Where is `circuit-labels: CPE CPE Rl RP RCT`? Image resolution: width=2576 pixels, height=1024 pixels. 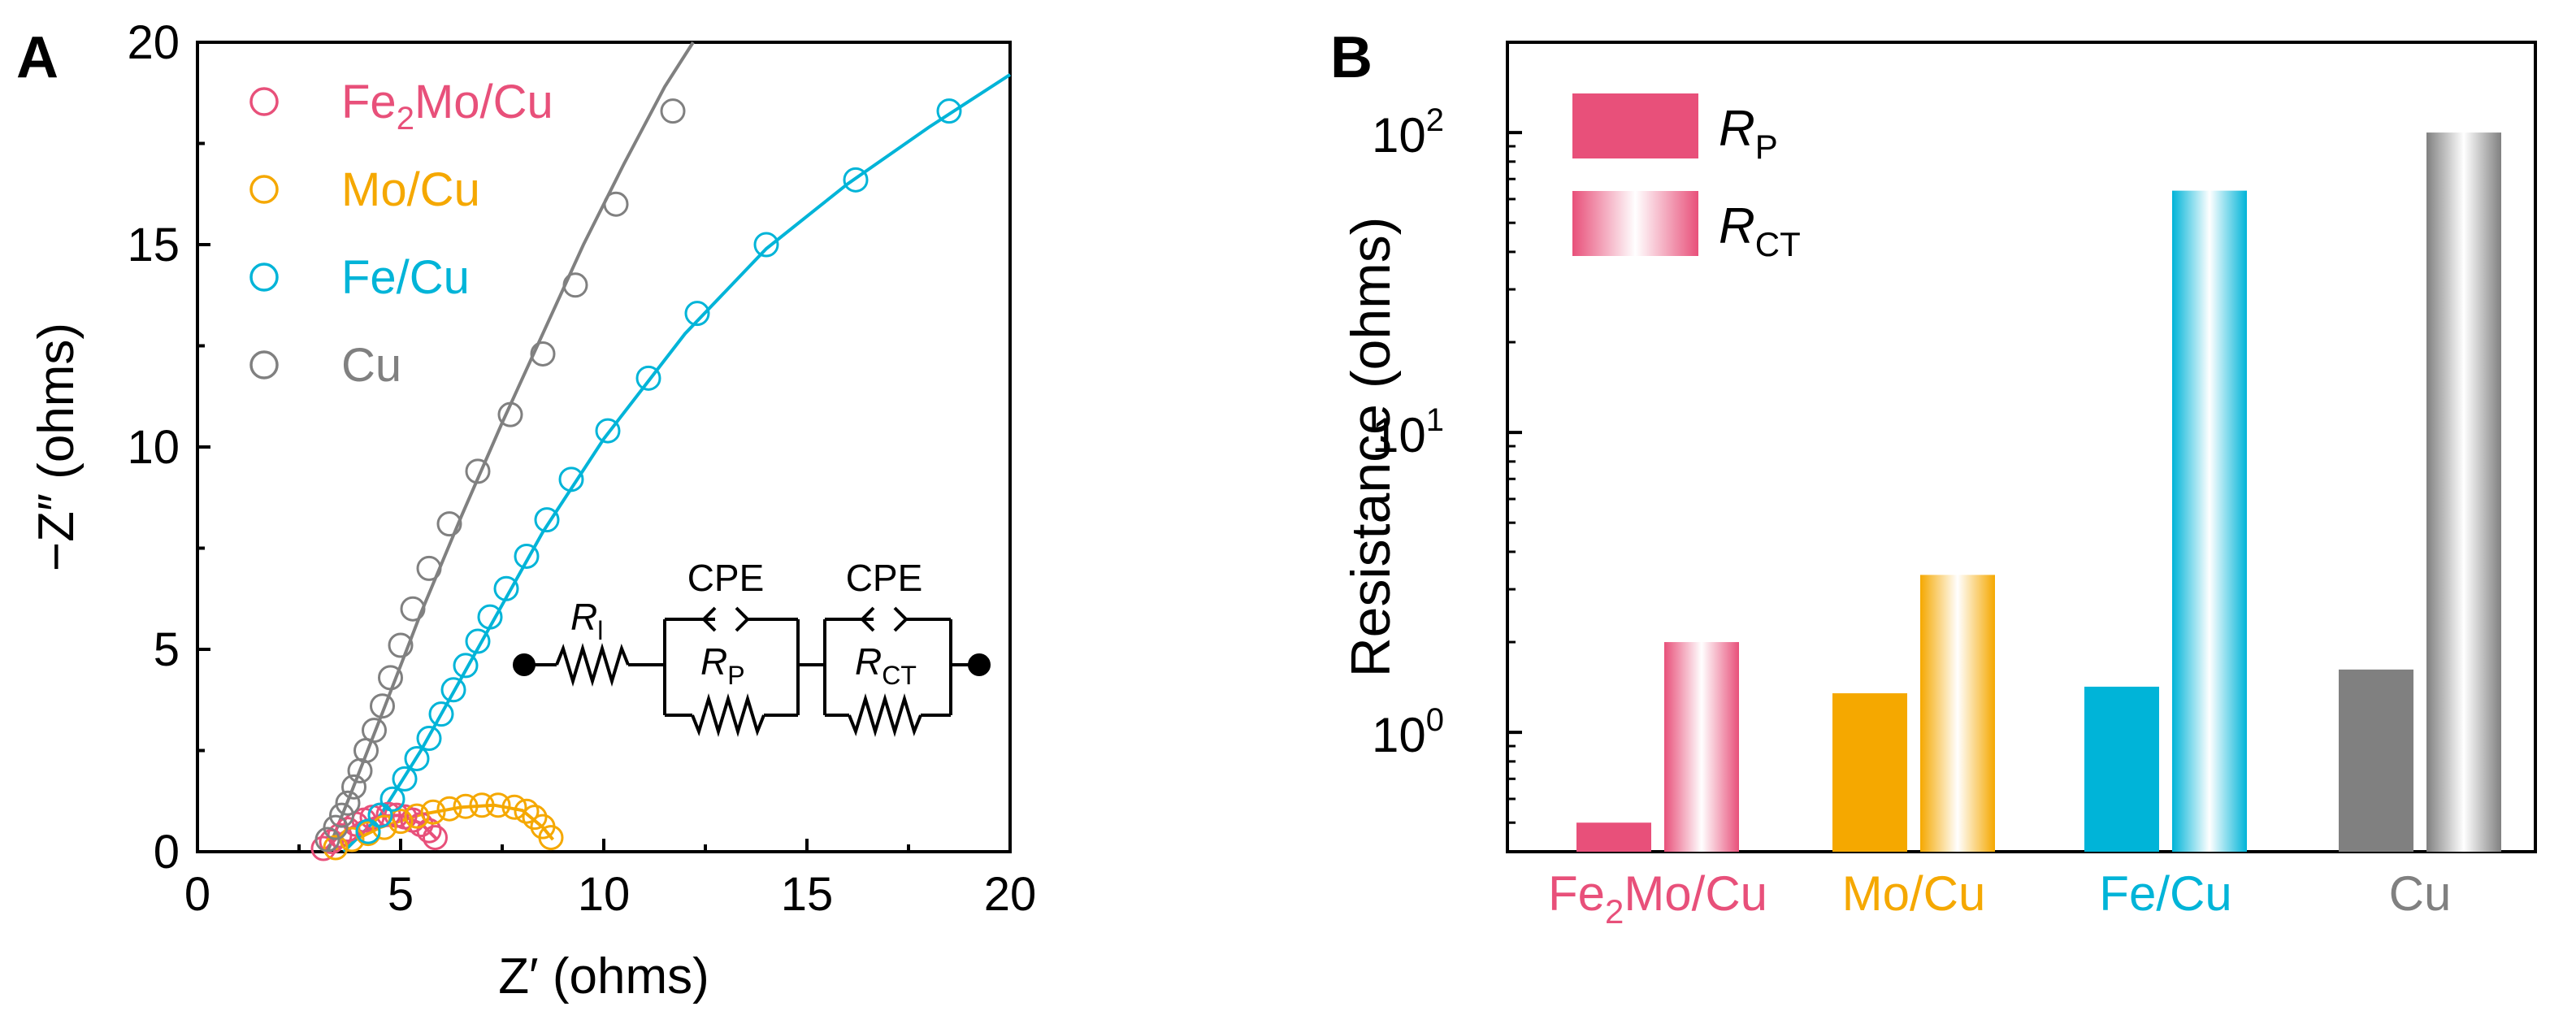 circuit-labels: CPE CPE Rl RP RCT is located at coordinates (746, 623).